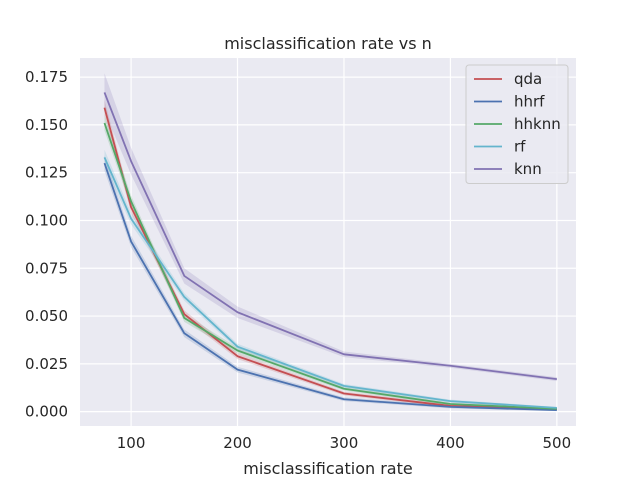  Describe the element at coordinates (327, 468) in the screenshot. I see `x-axis-label: misclassification rate` at that location.